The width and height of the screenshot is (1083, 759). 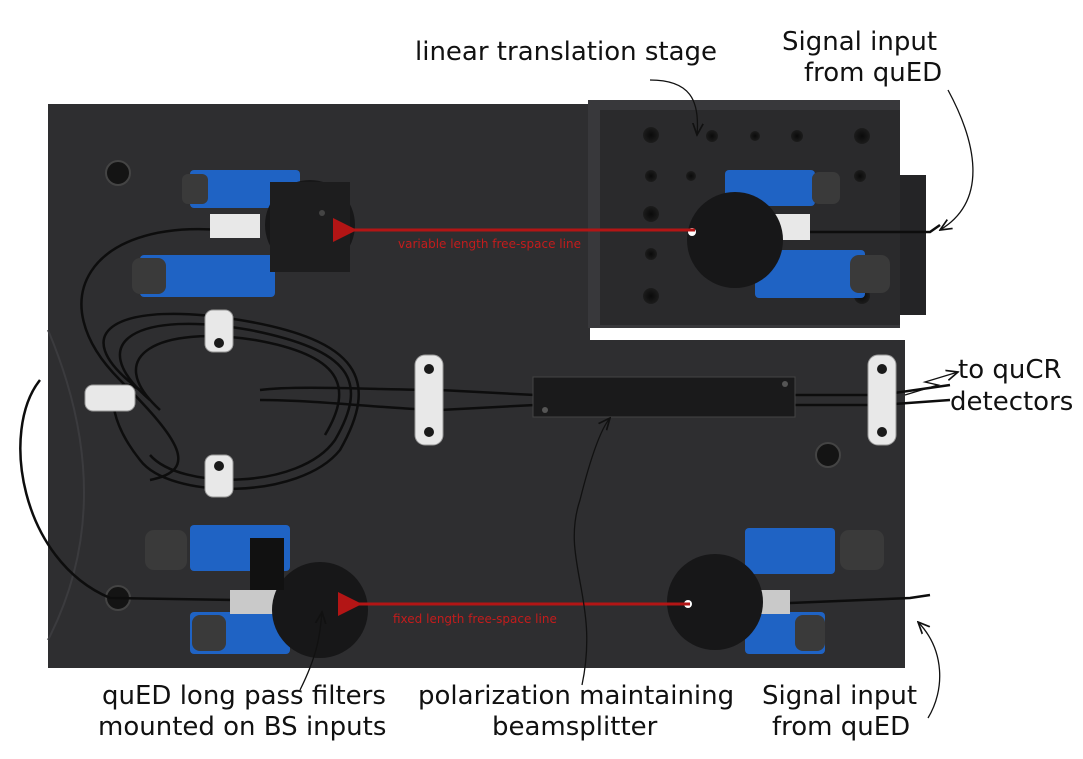 I want to click on label-detectors-line2: detectors, so click(x=1012, y=402).